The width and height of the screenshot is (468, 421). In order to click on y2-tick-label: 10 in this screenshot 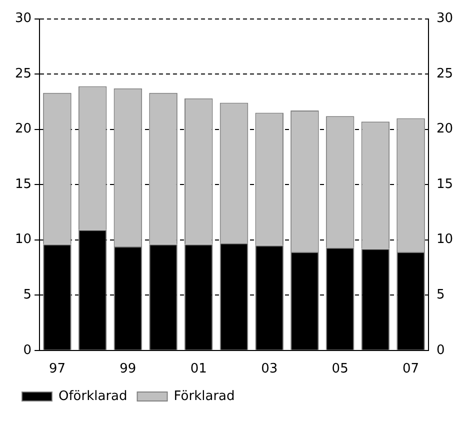, I will do `click(445, 240)`.